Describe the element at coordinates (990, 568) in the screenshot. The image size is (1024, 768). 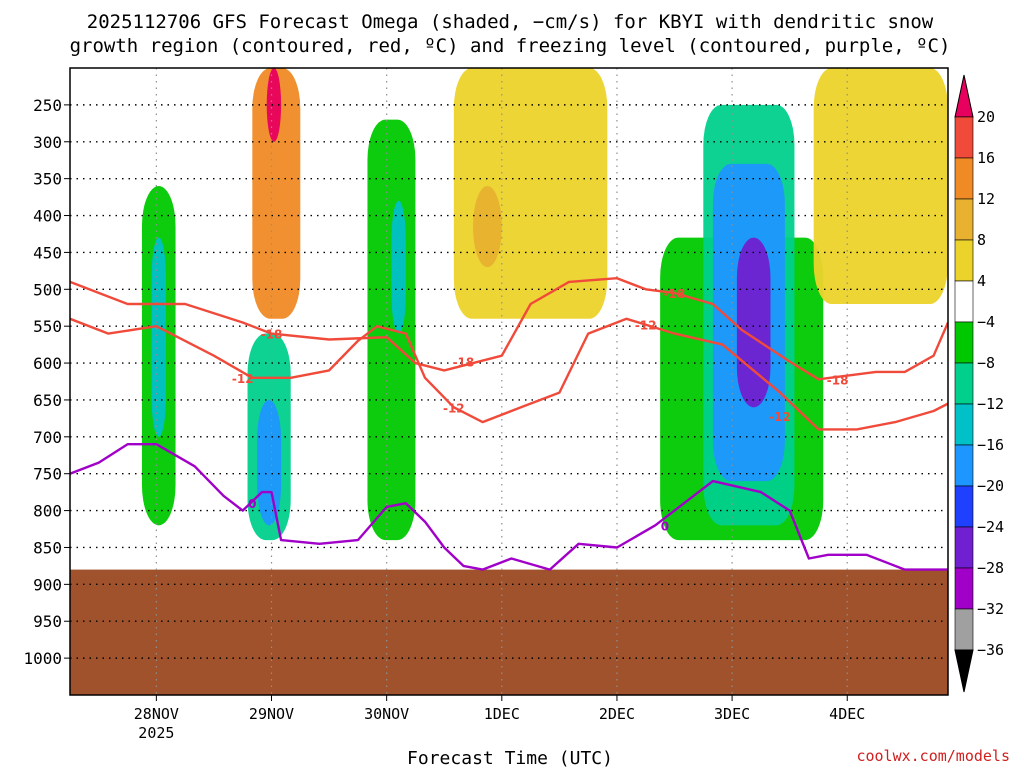
I see `colorbar-label-11: −28` at that location.